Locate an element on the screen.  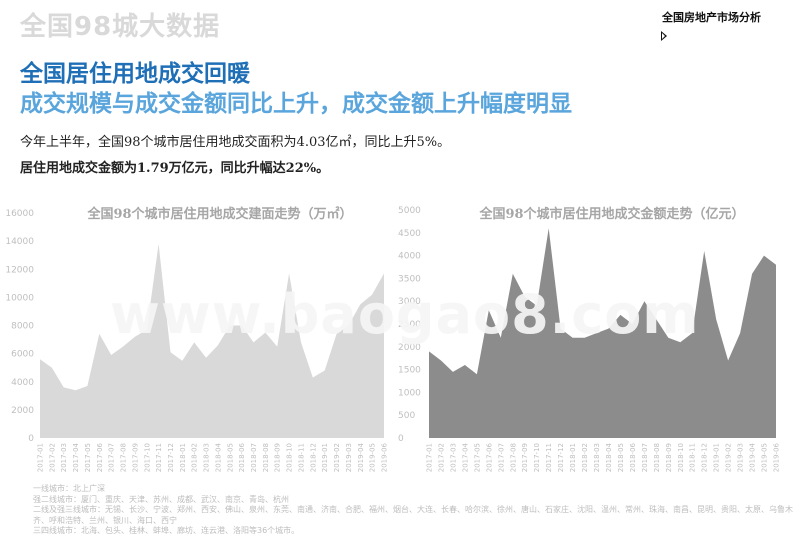
play-icon is located at coordinates (664, 36).